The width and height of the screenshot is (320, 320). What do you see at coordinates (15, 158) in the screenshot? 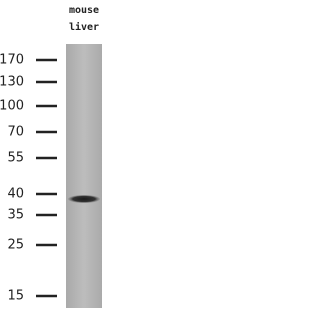
I see `marker-label: 55` at bounding box center [15, 158].